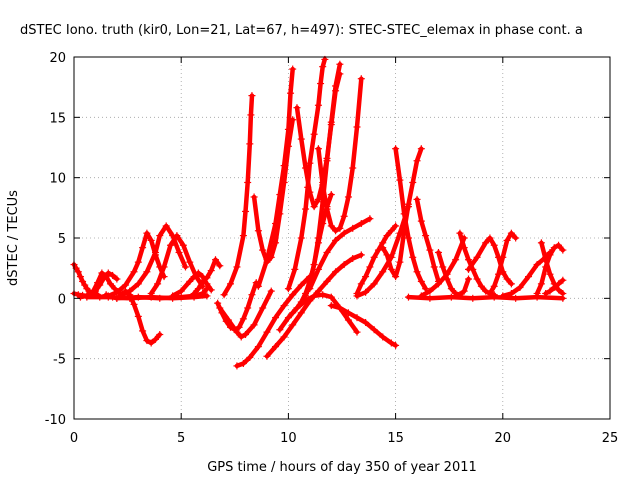  Describe the element at coordinates (74, 438) in the screenshot. I see `x-tick-label: 0` at that location.